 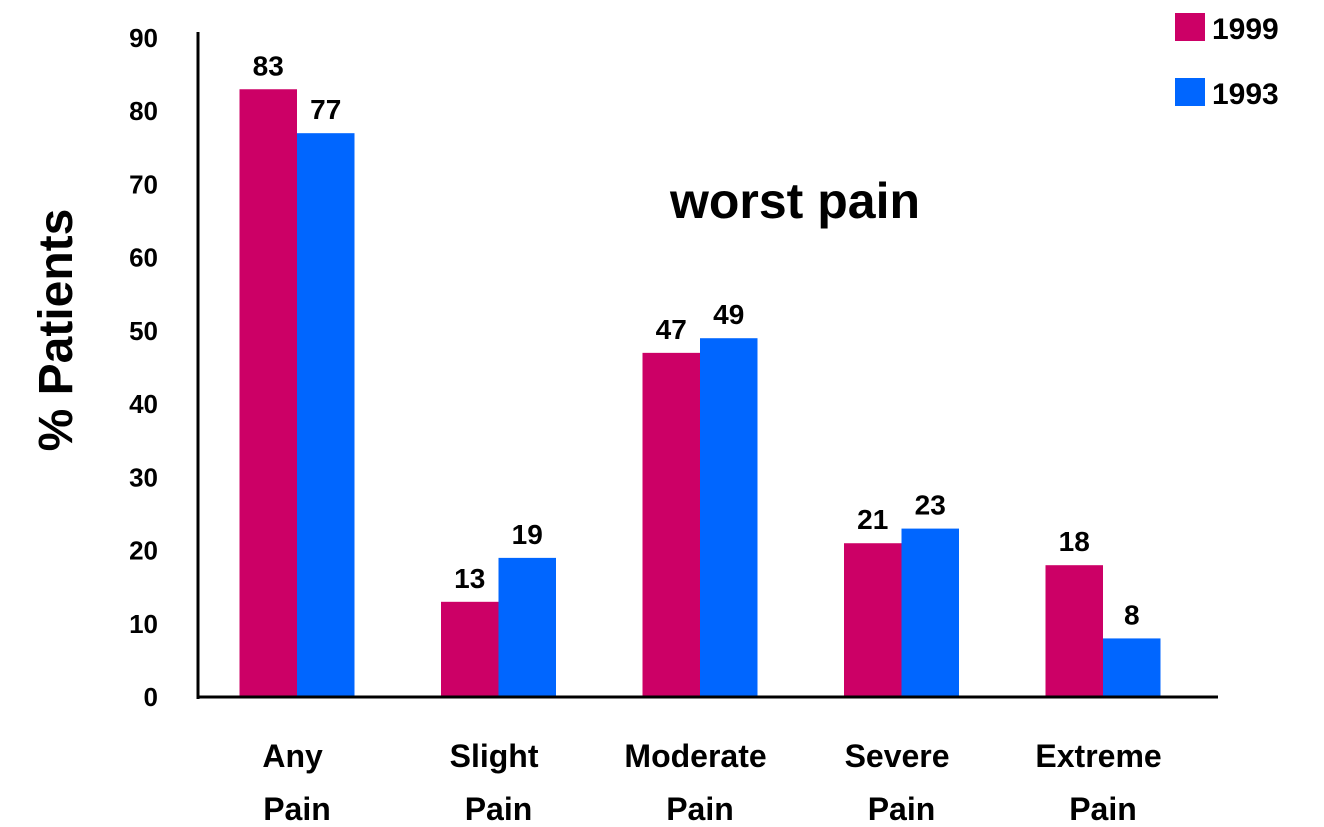 What do you see at coordinates (56, 330) in the screenshot?
I see `y-axis-title: % Patients` at bounding box center [56, 330].